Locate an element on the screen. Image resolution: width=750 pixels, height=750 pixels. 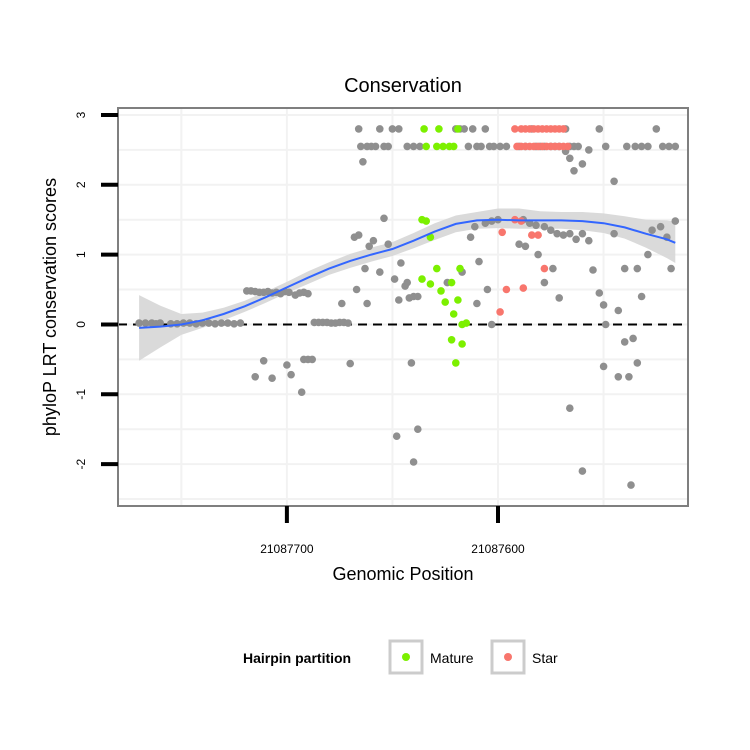
legend-item-star: Star is located at coordinates (524, 657).